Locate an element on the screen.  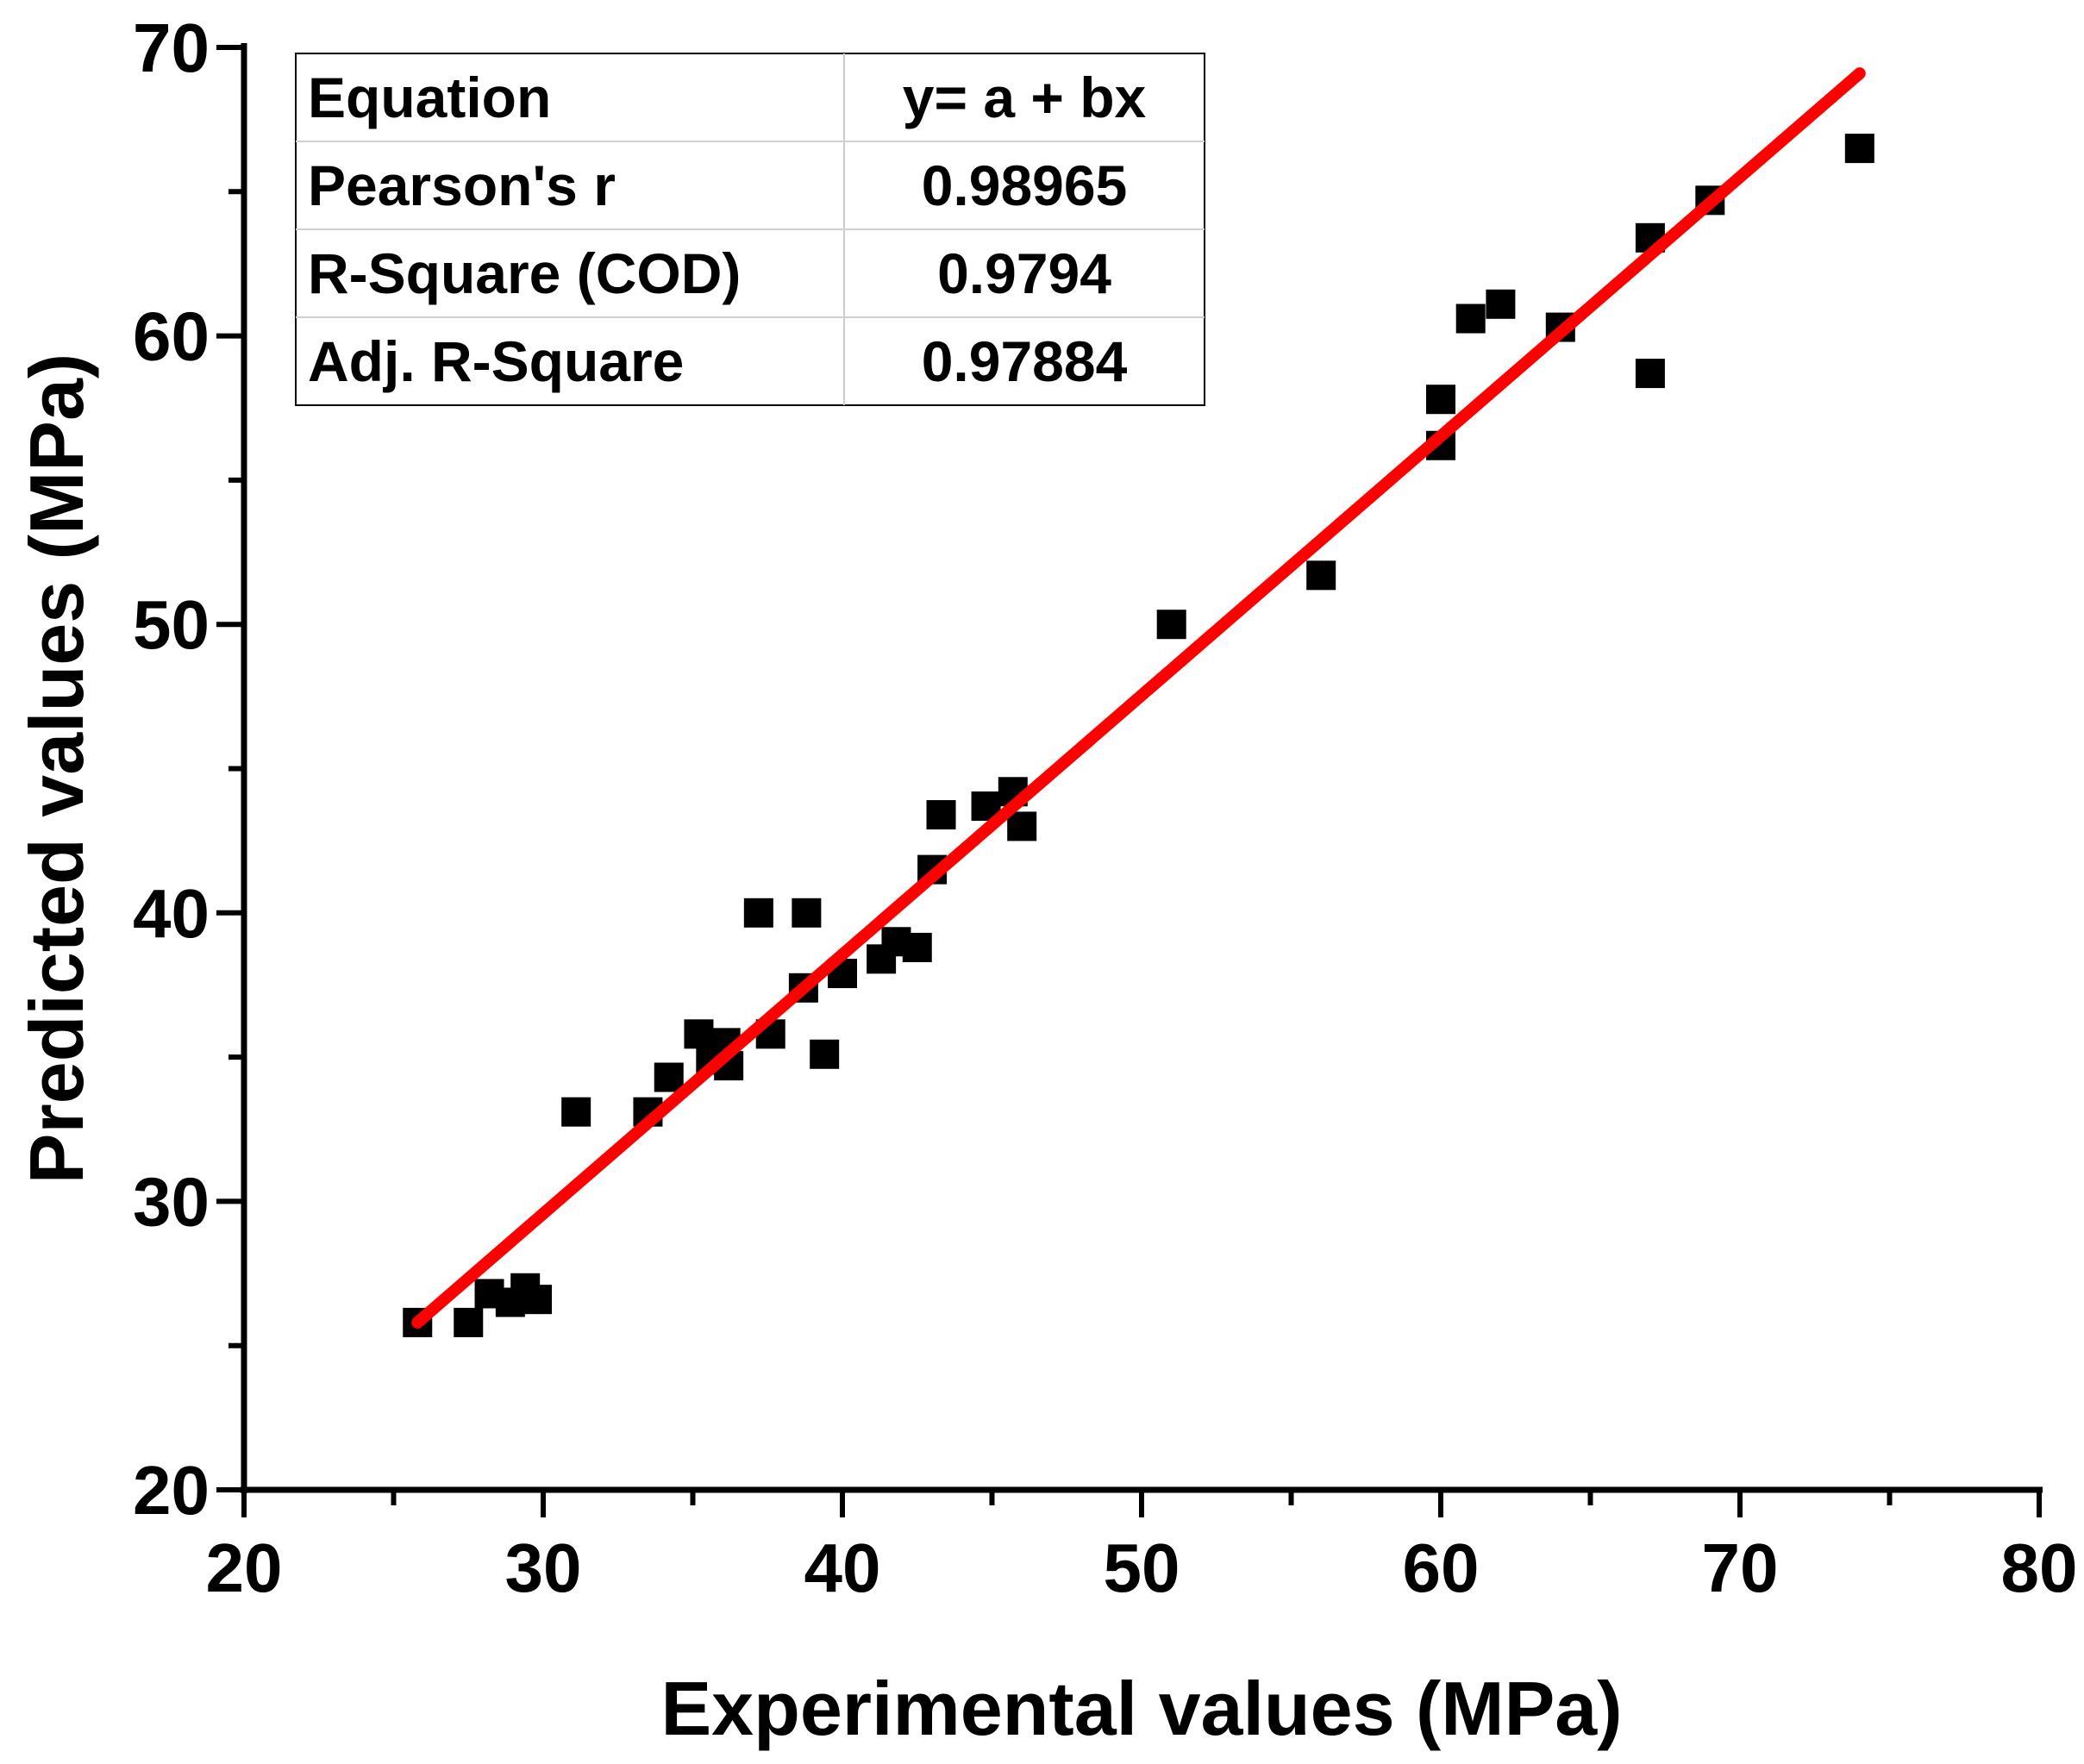
stats-label: Pearson's r is located at coordinates (462, 185).